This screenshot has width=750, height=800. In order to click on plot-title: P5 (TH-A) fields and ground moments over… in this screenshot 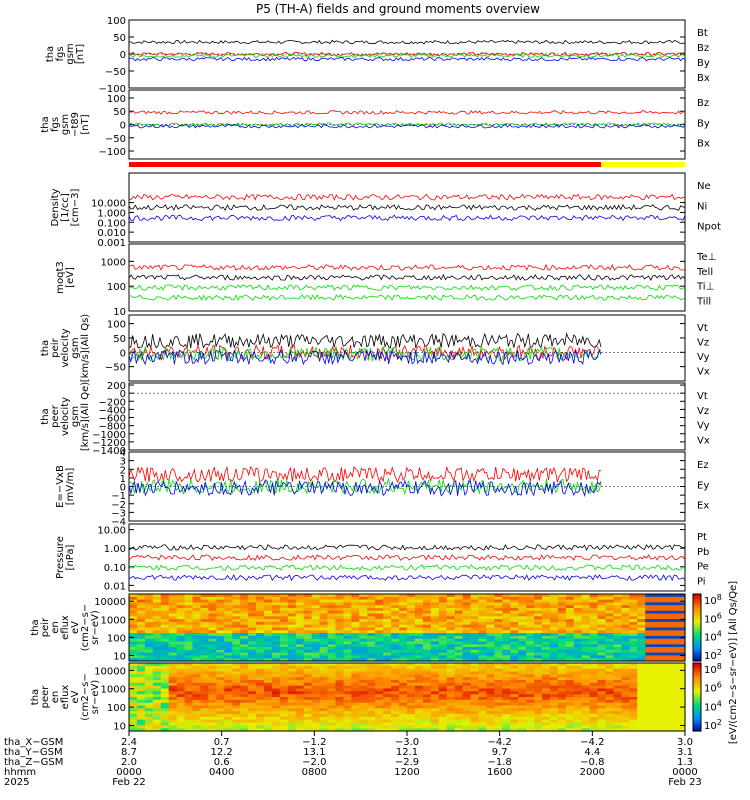, I will do `click(398, 9)`.